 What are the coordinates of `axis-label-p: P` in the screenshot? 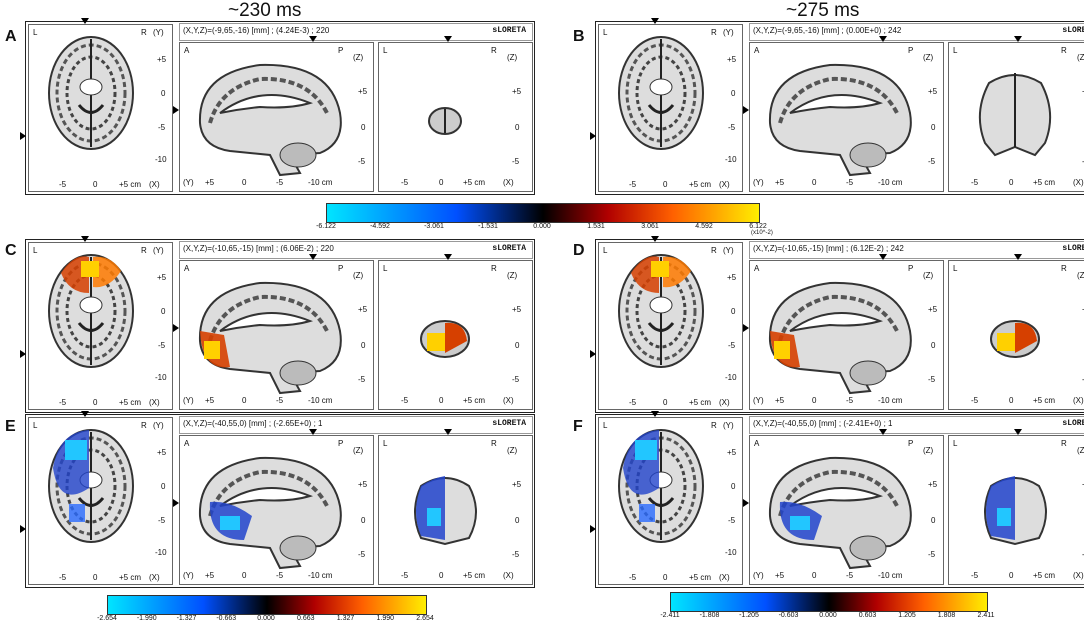 It's located at (911, 443).